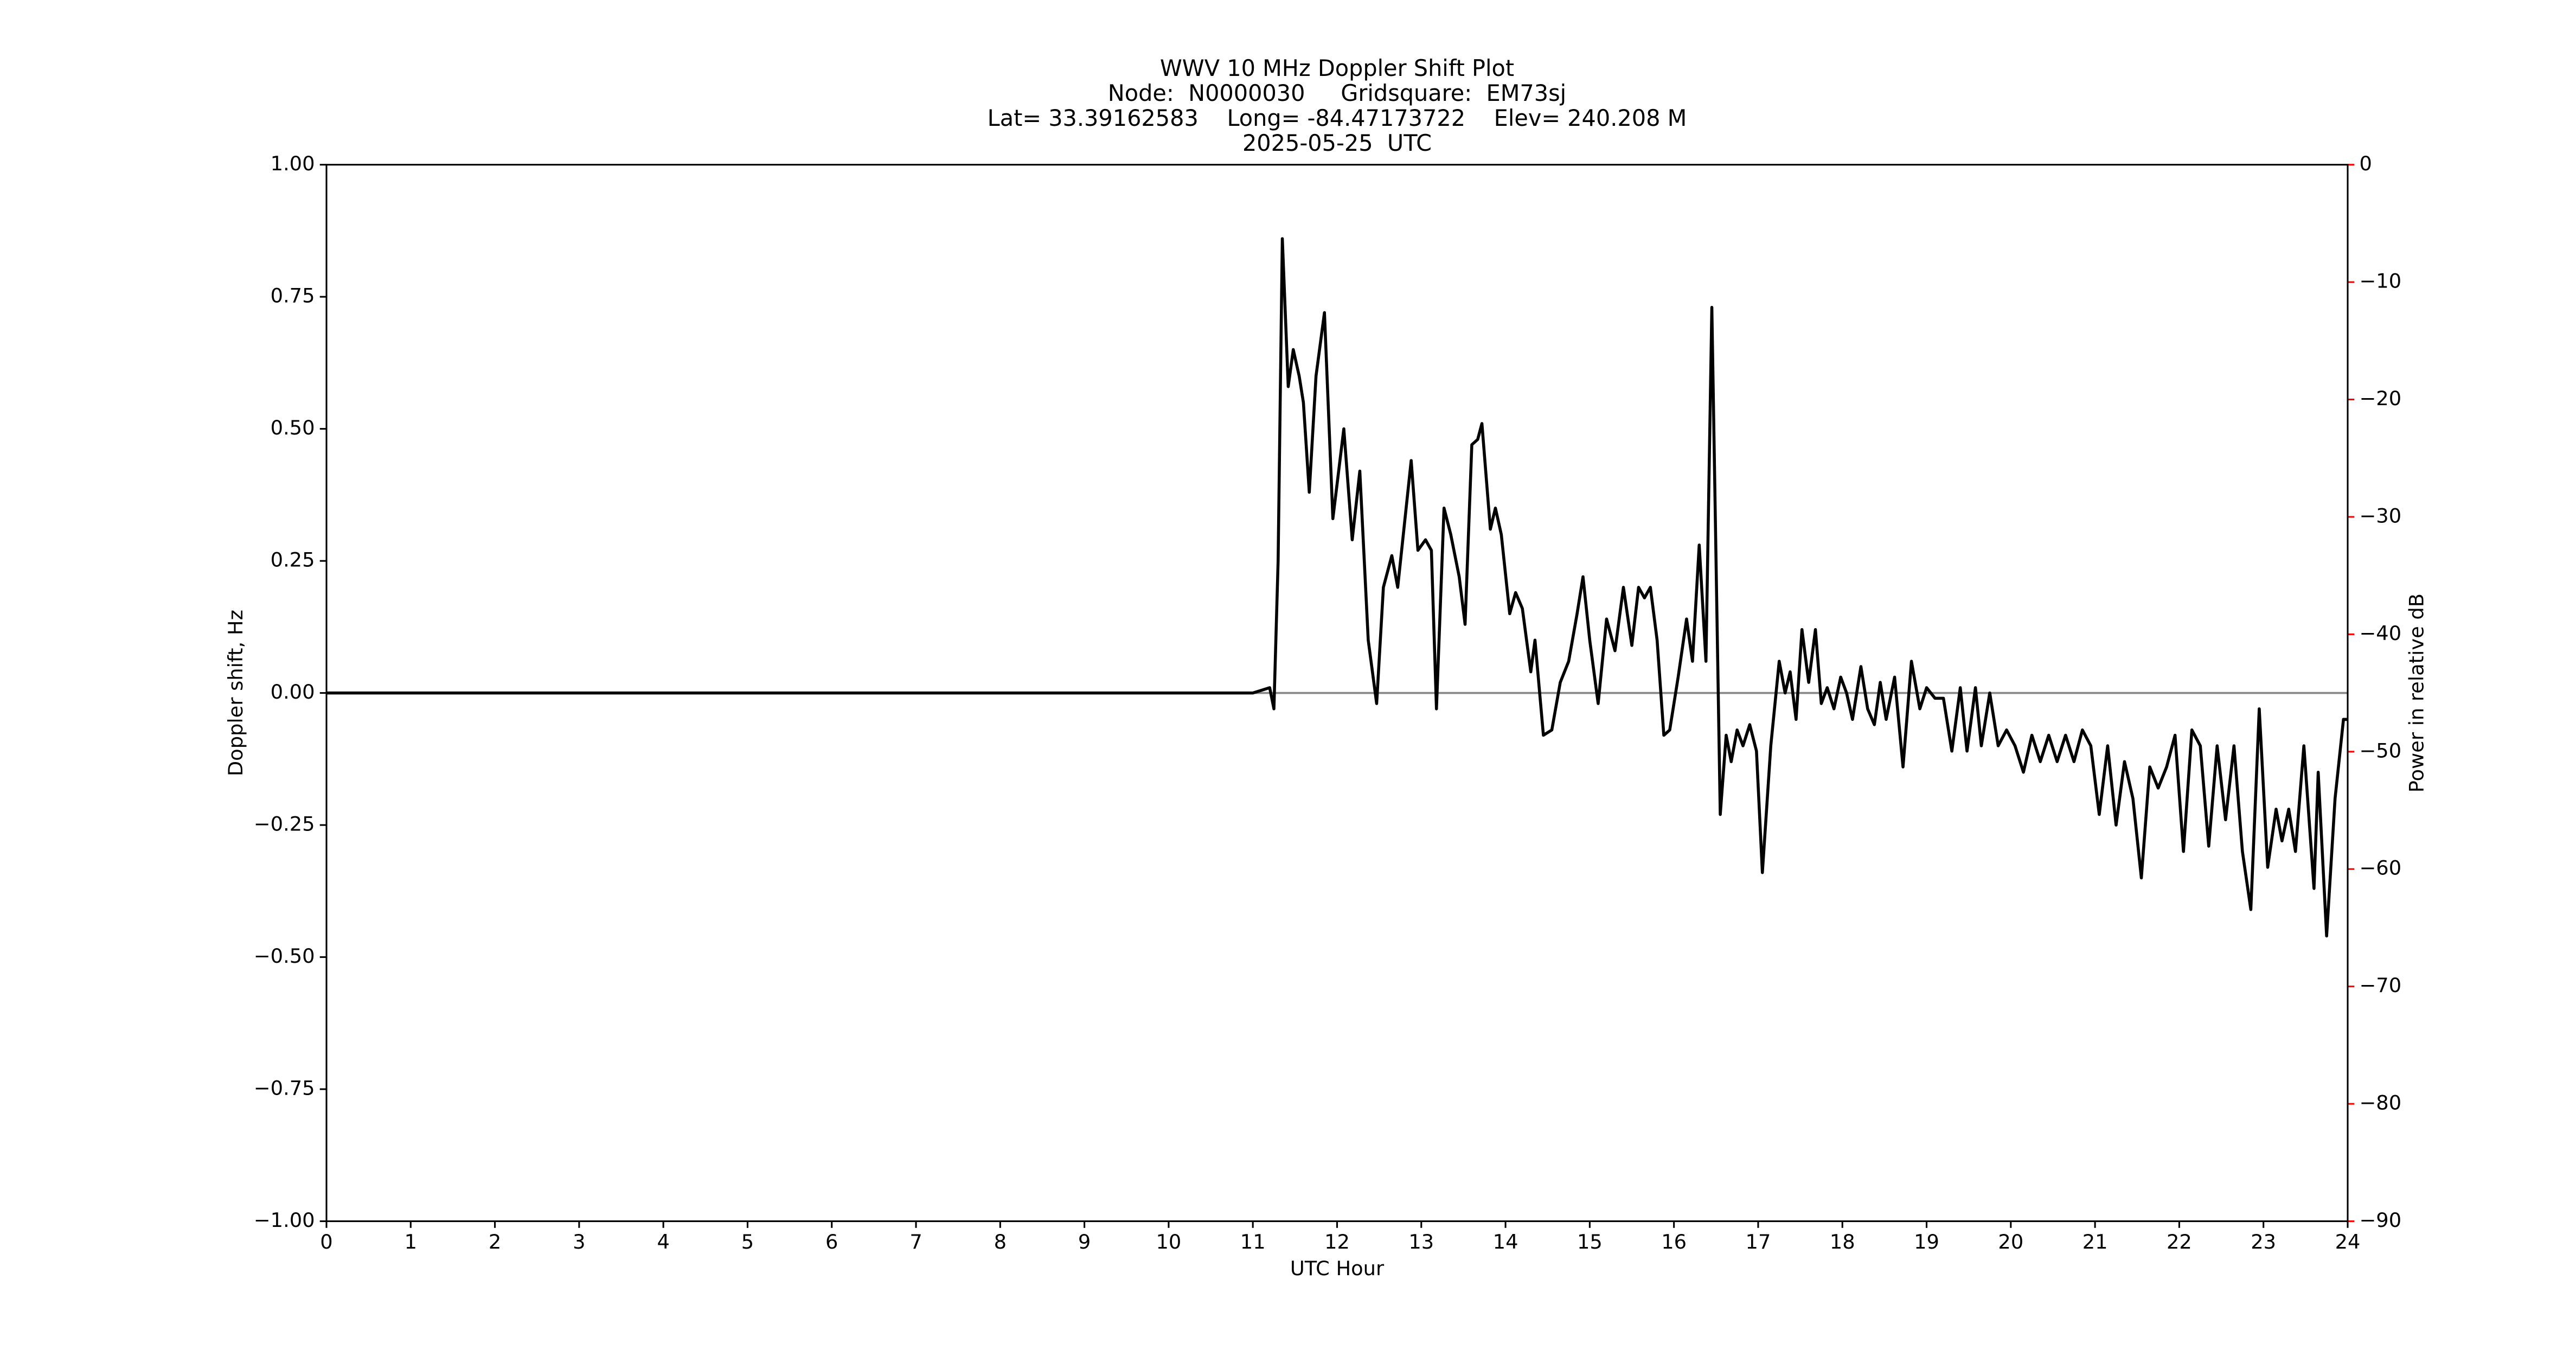  I want to click on y2-tick-label: −80, so click(2380, 1103).